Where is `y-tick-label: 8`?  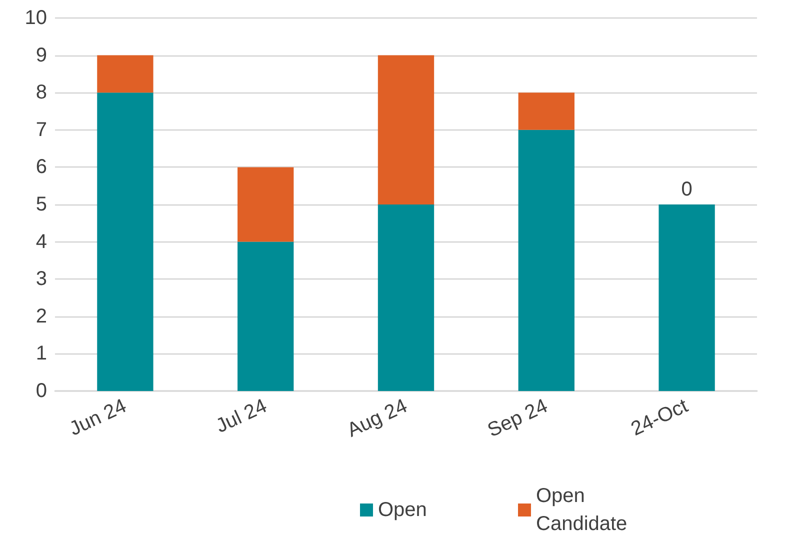
y-tick-label: 8 is located at coordinates (41, 93).